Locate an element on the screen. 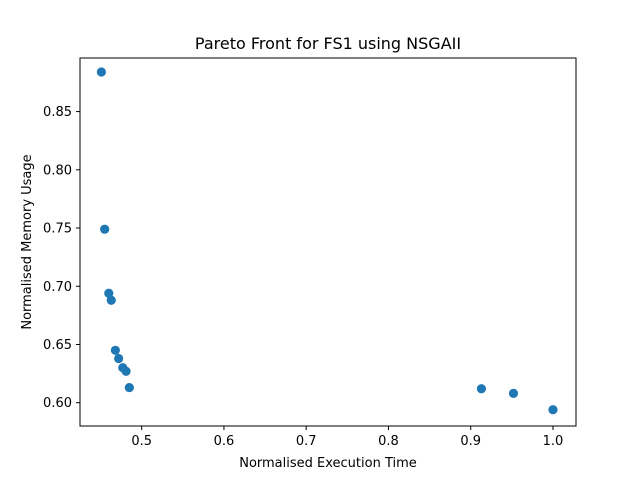  x-axis-label: Normalised Execution Time is located at coordinates (328, 463).